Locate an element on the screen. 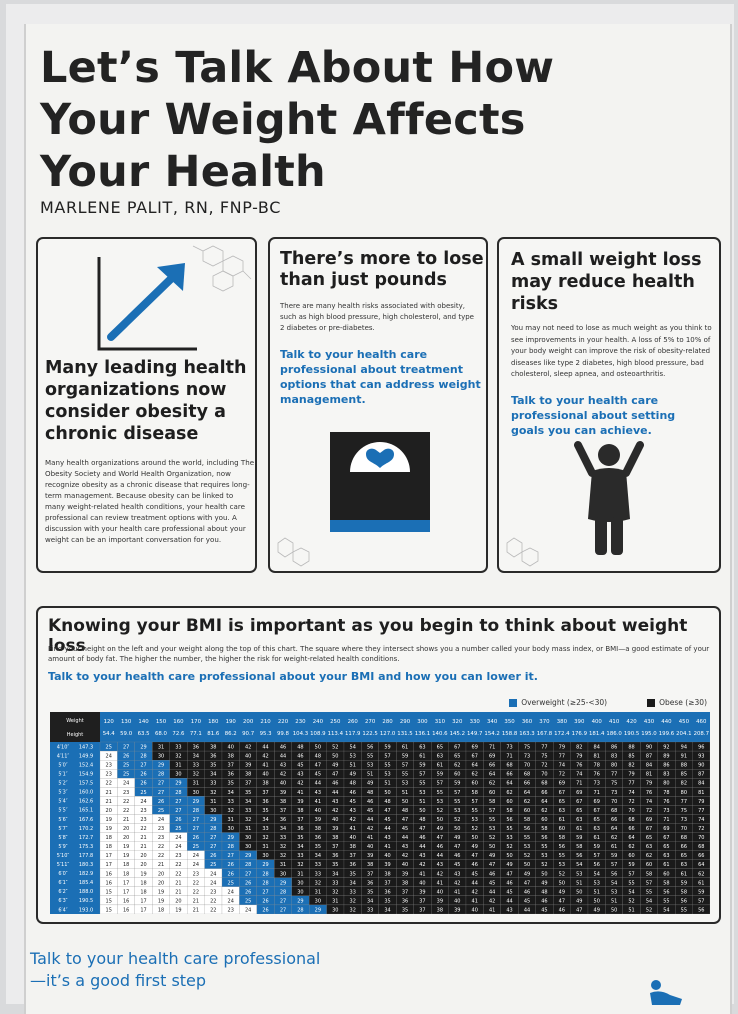 The width and height of the screenshot is (738, 1014). bmi-value: 77 is located at coordinates (701, 811).